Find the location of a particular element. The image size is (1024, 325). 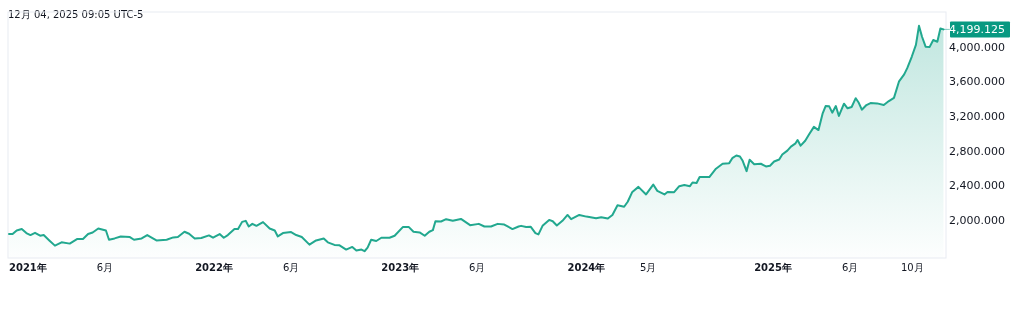

annotation: 4,199.125 is located at coordinates (977, 30).